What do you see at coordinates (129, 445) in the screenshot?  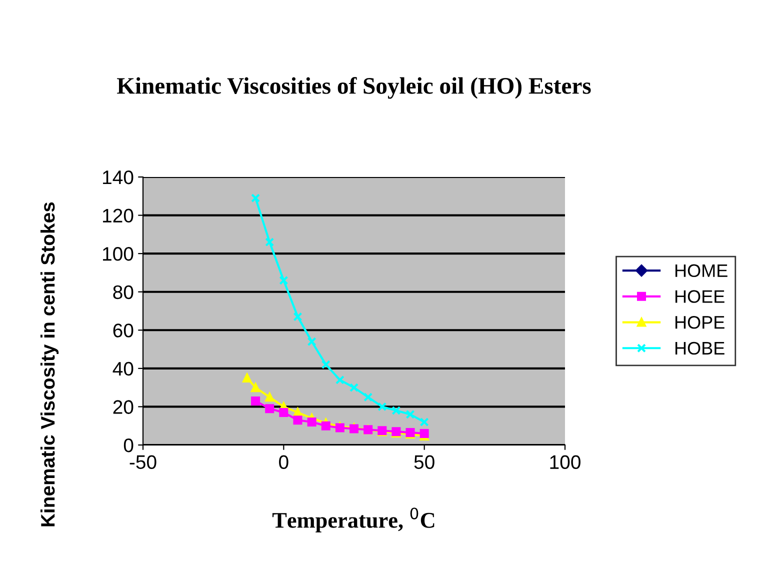 I see `y-tick-label: 0` at bounding box center [129, 445].